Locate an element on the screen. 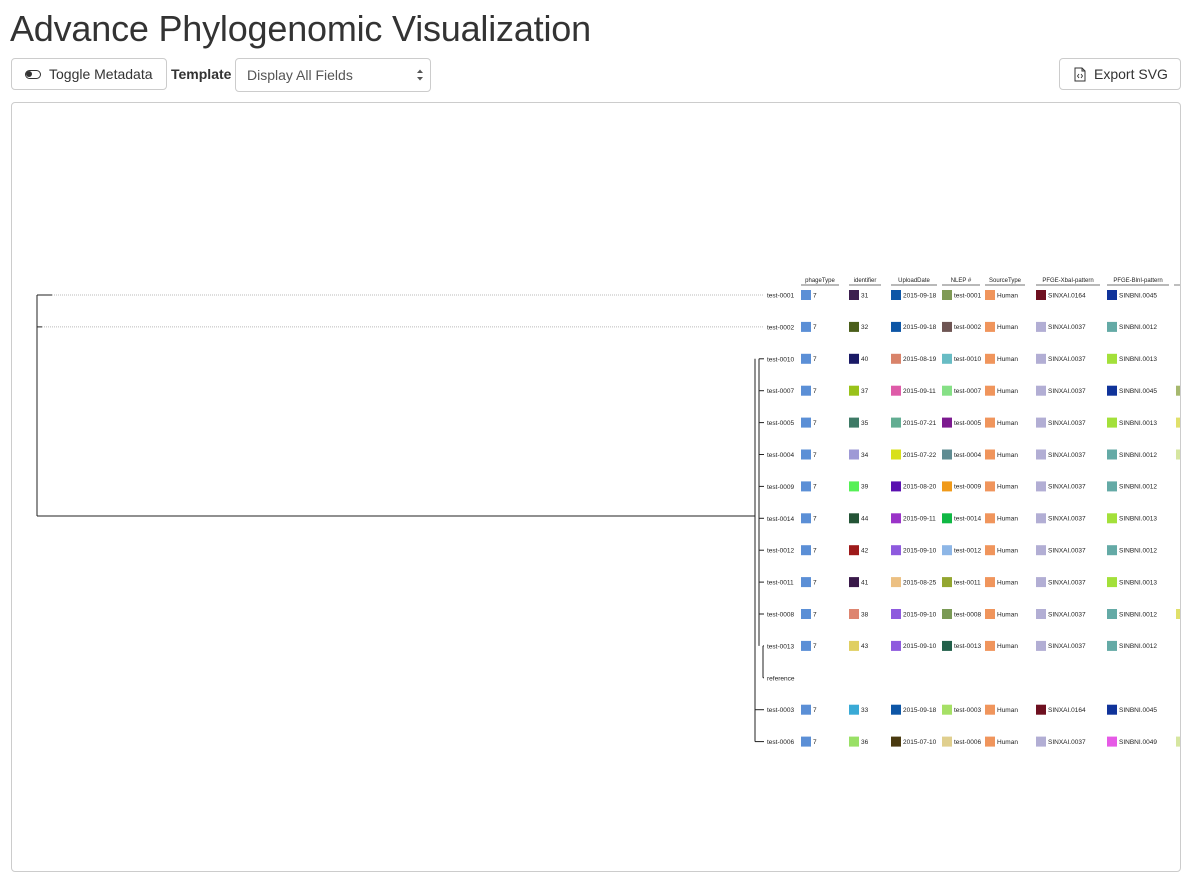 The image size is (1198, 886). template-label: Template is located at coordinates (201, 74).